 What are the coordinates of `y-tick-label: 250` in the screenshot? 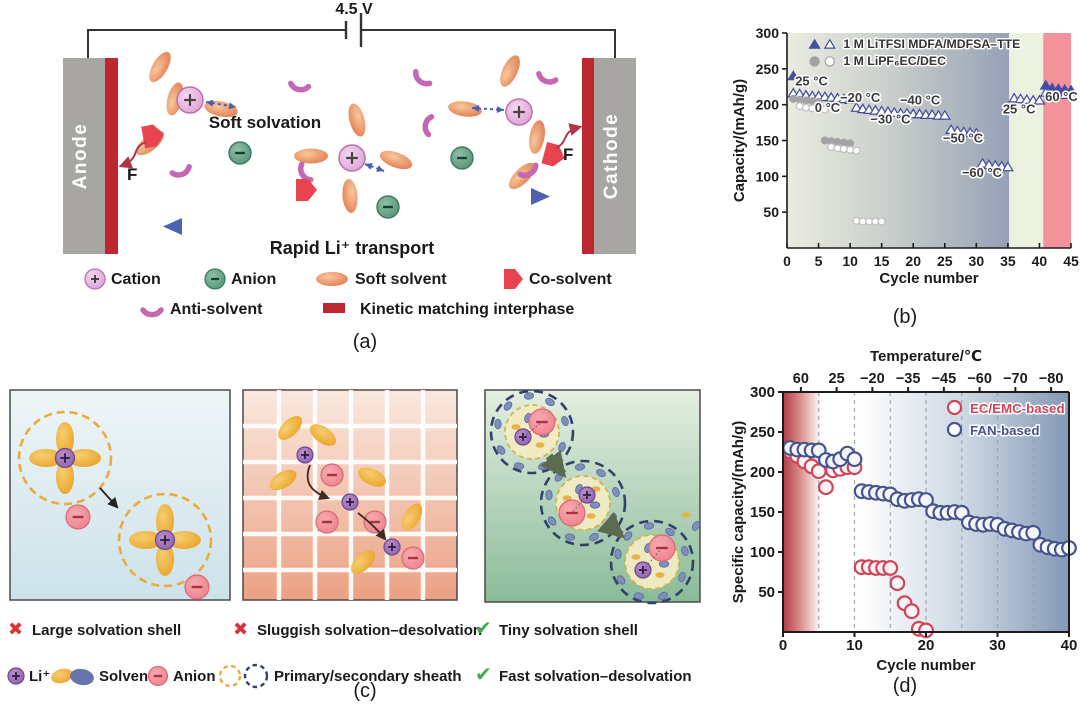 It's located at (768, 69).